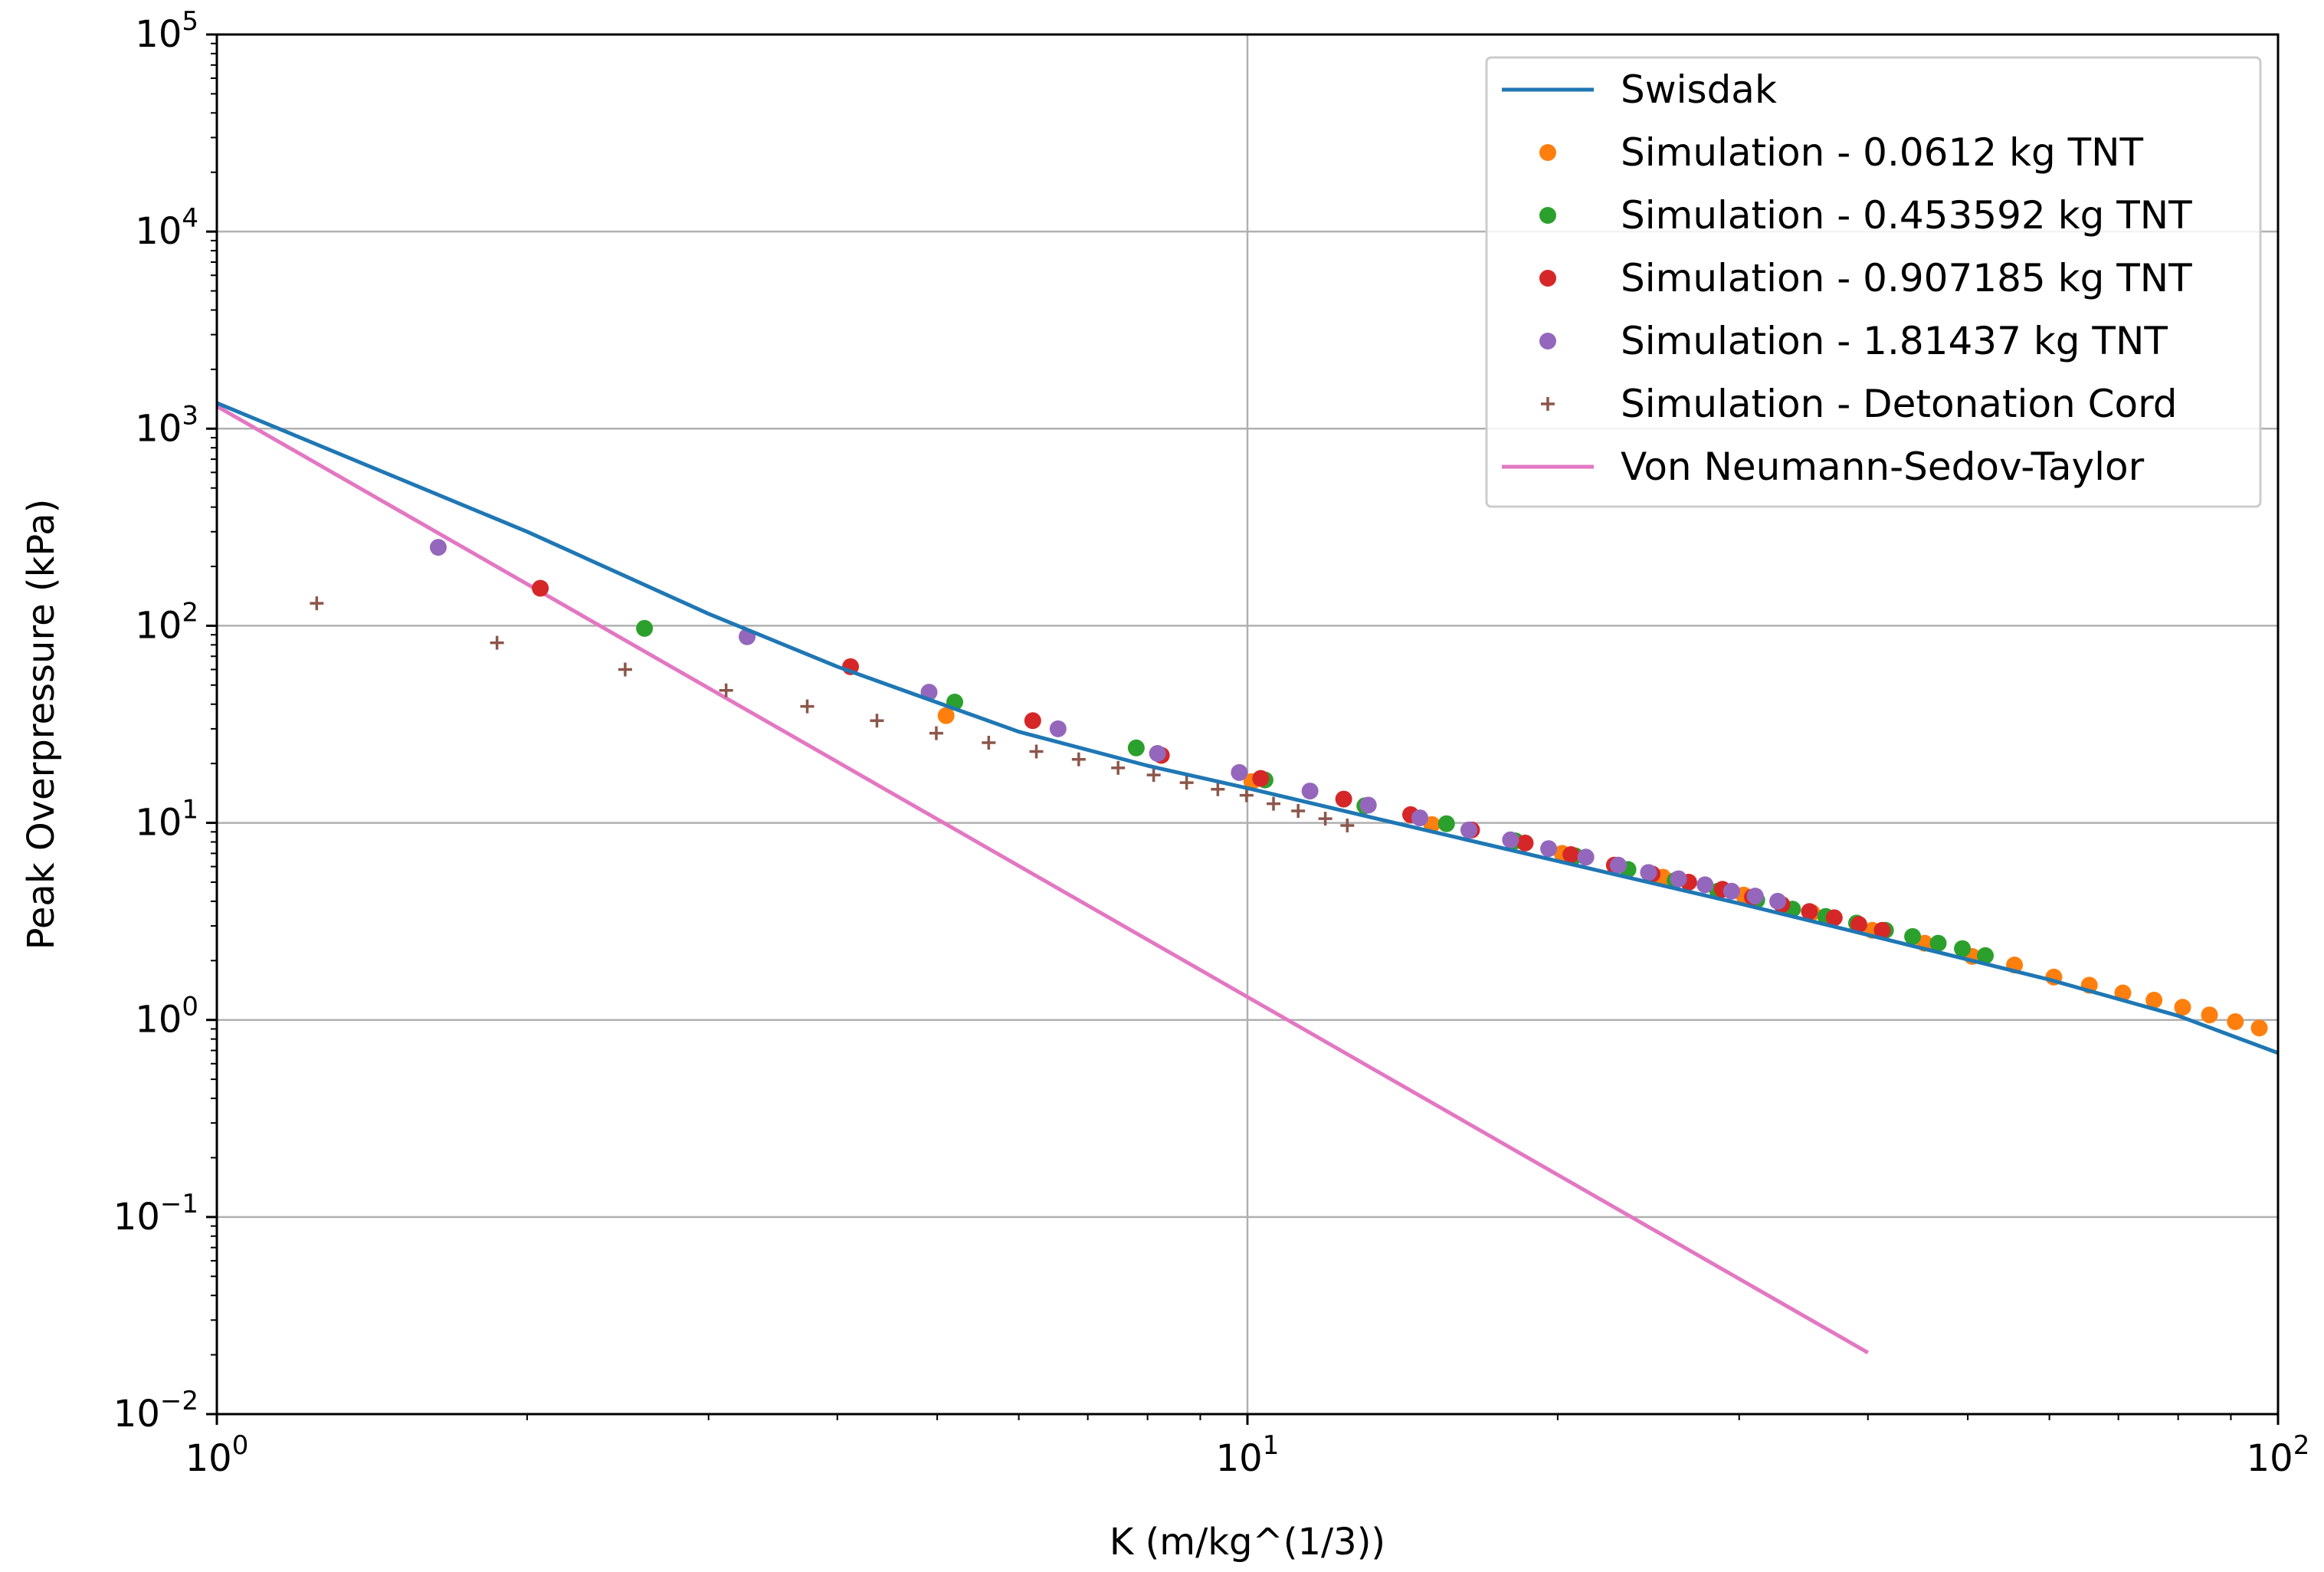 The height and width of the screenshot is (1572, 2324). Describe the element at coordinates (1248, 1455) in the screenshot. I see `x-tick-label: 10¹` at that location.